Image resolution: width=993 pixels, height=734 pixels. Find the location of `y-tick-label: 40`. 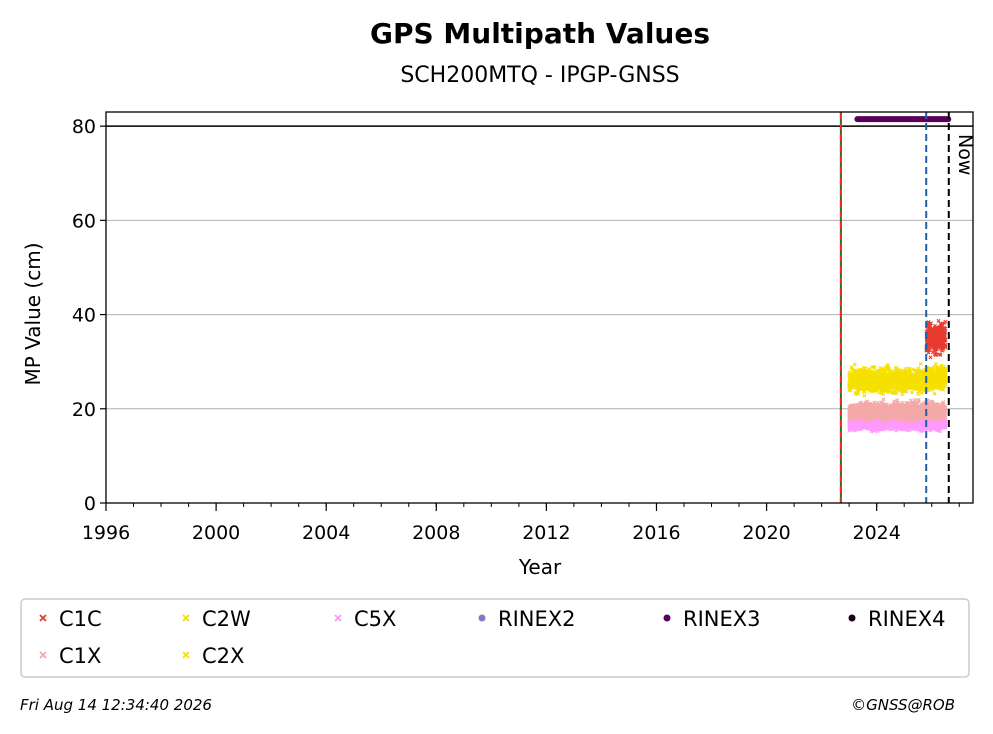

y-tick-label: 40 is located at coordinates (84, 316).